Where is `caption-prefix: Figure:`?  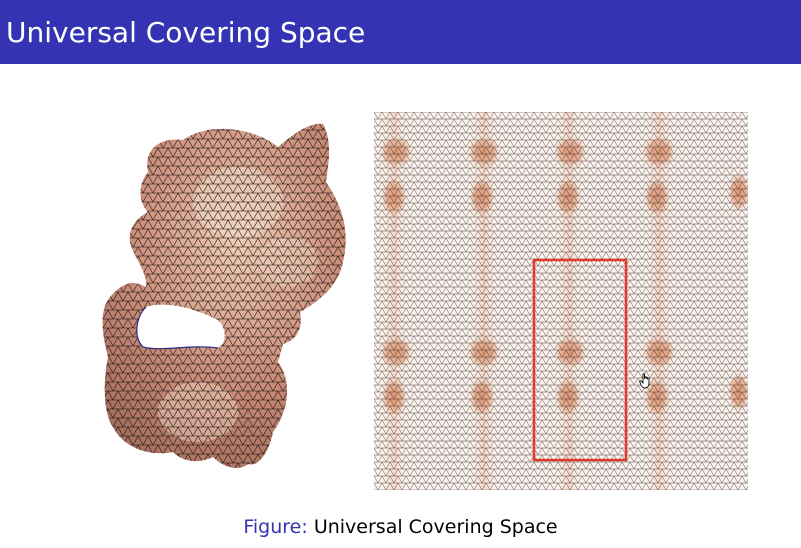 caption-prefix: Figure: is located at coordinates (275, 527).